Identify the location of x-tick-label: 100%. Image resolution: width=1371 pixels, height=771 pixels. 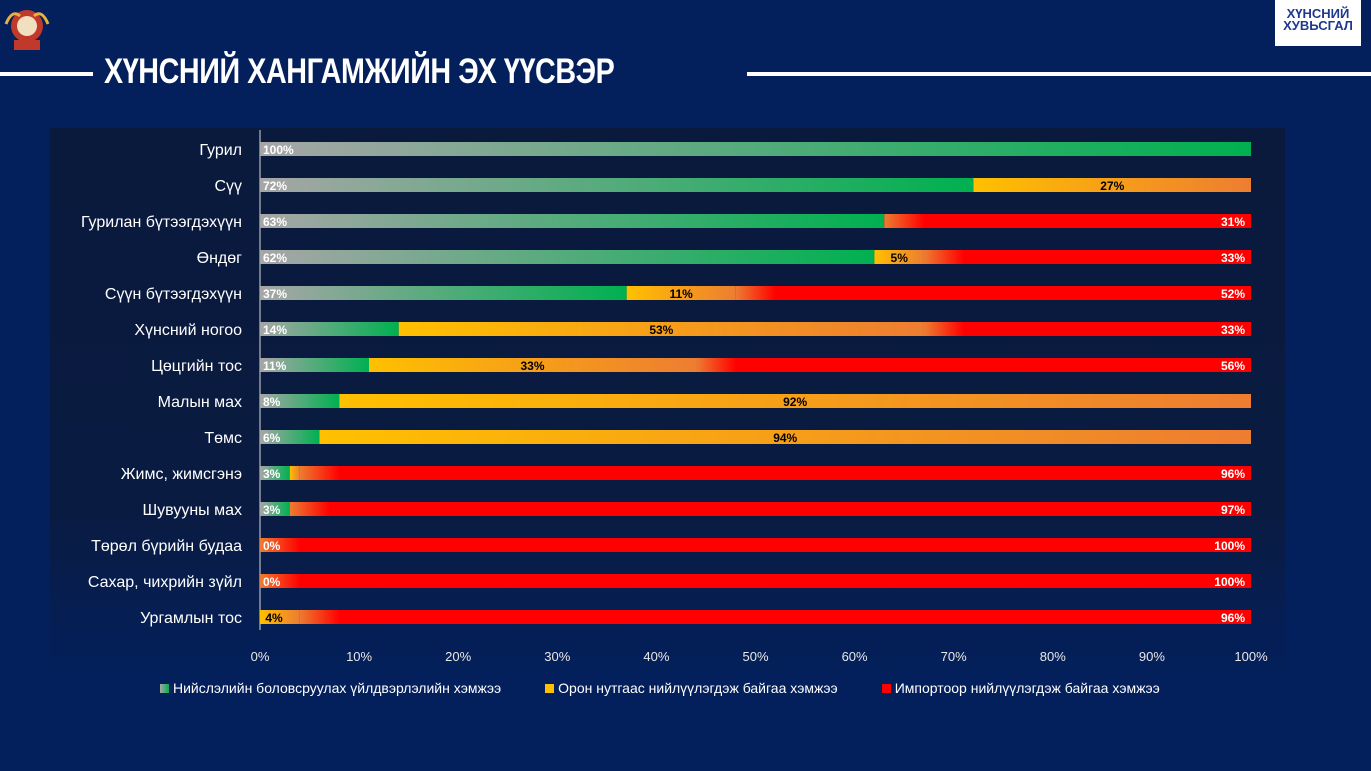
(1251, 656).